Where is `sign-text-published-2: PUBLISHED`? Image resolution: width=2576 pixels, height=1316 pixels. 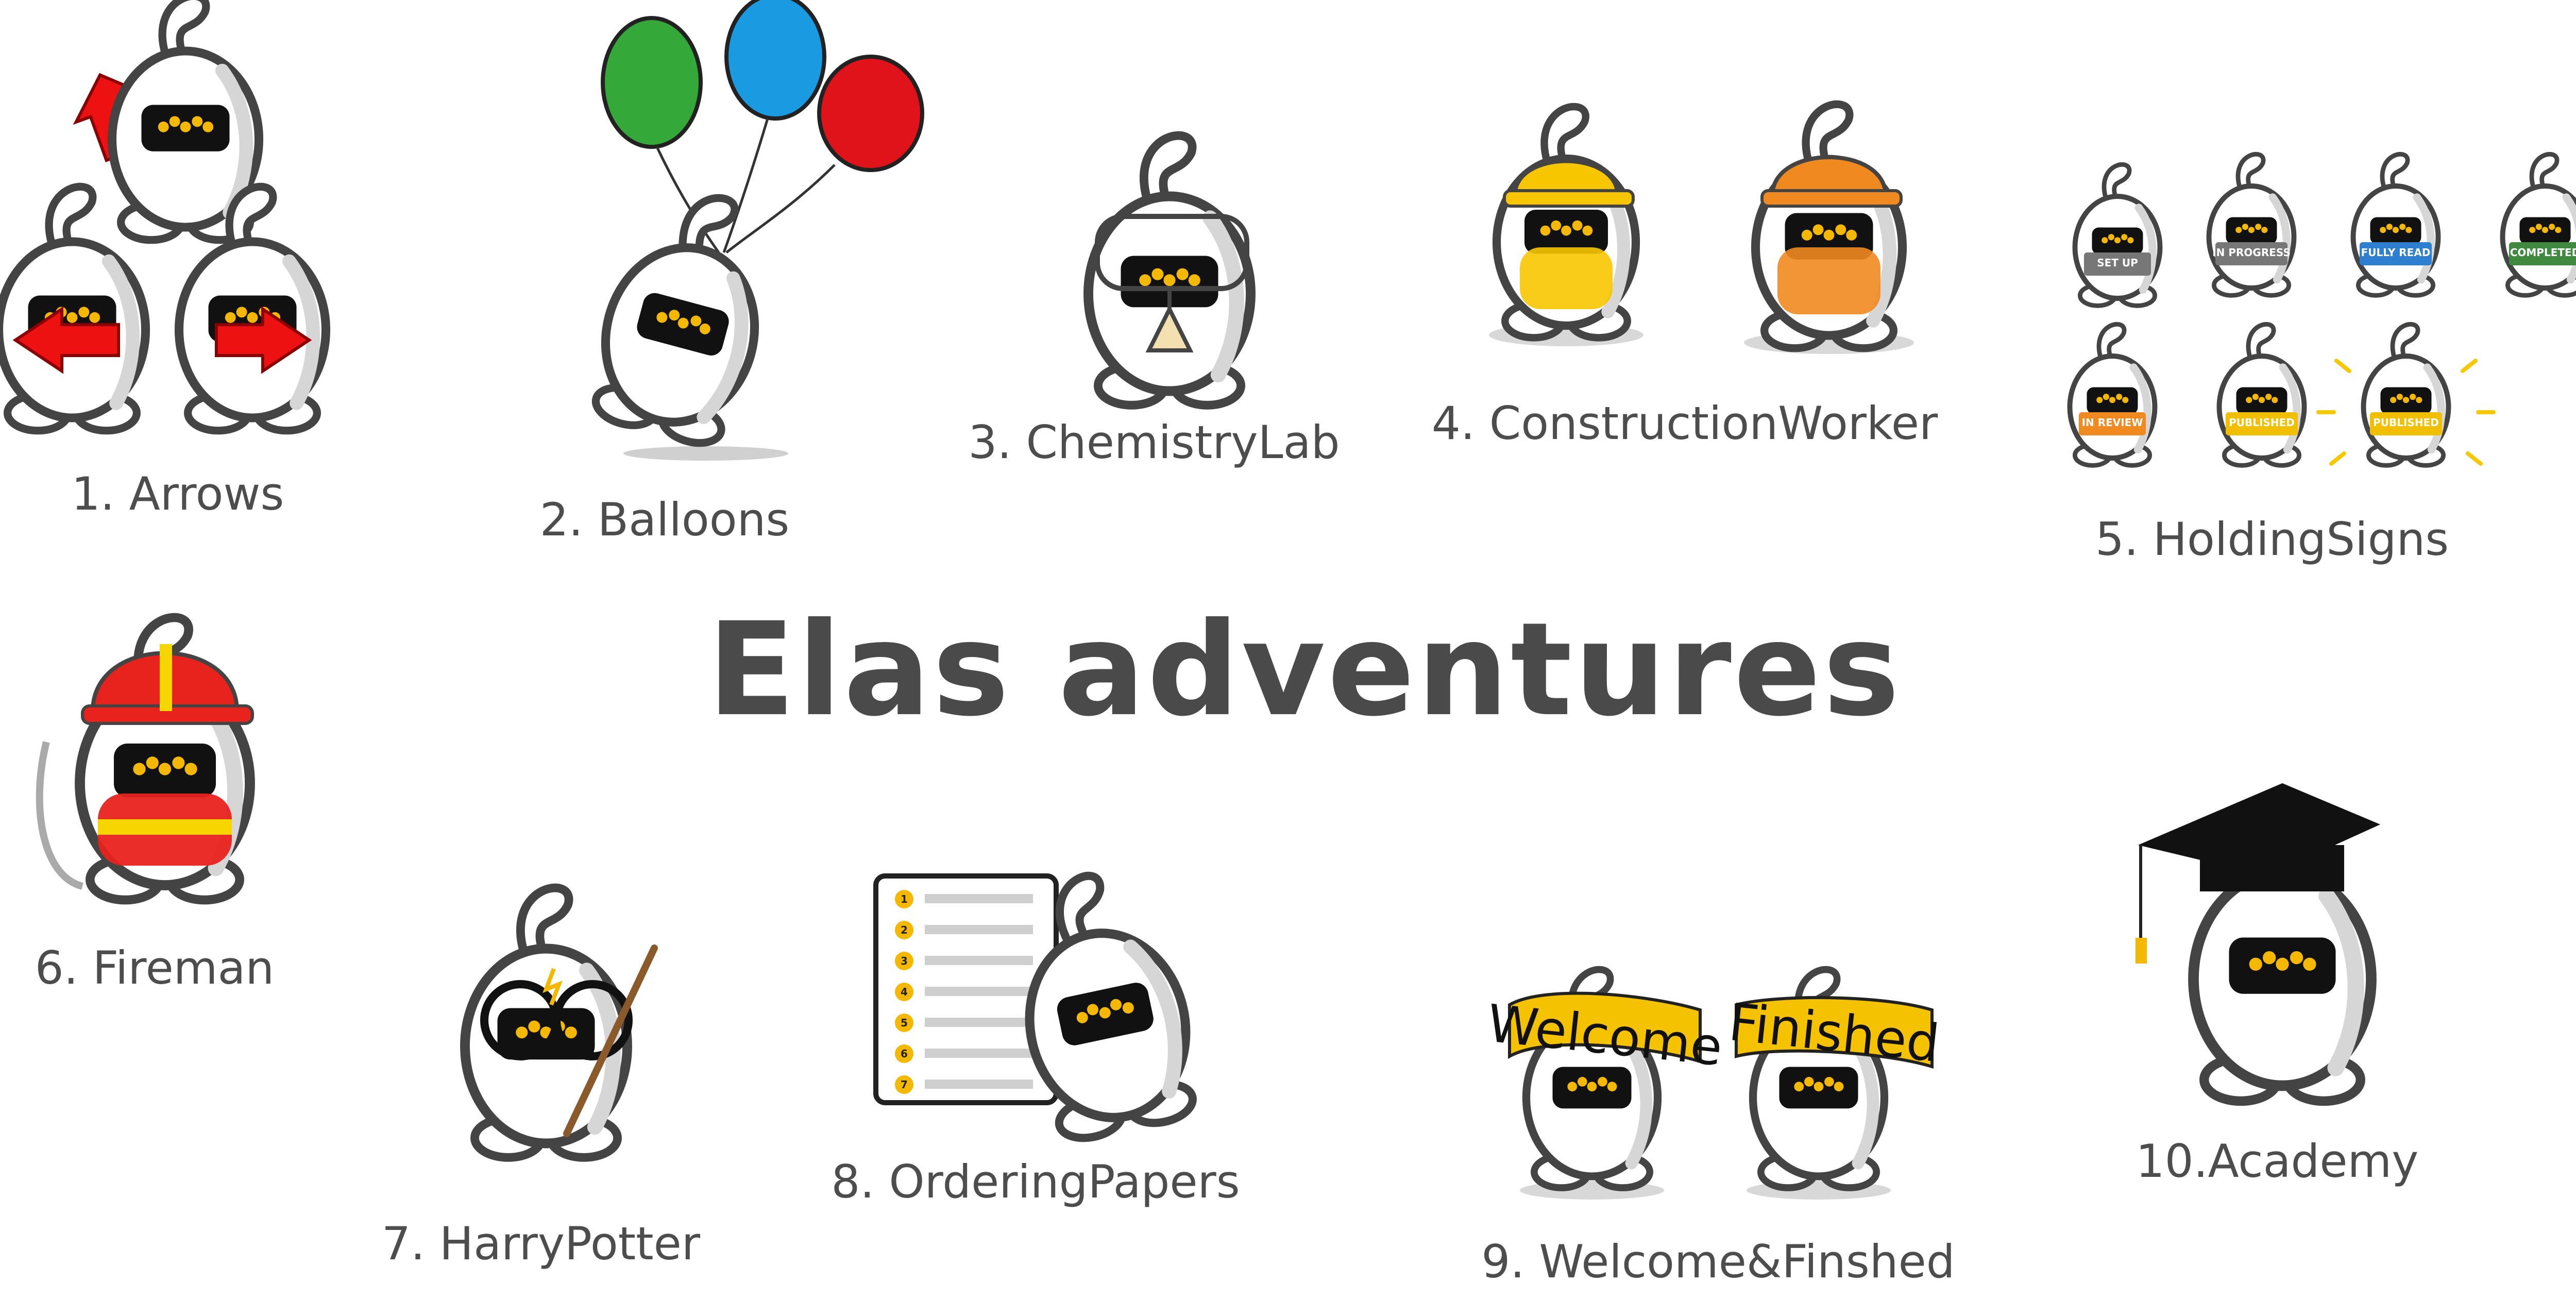 sign-text-published-2: PUBLISHED is located at coordinates (2406, 422).